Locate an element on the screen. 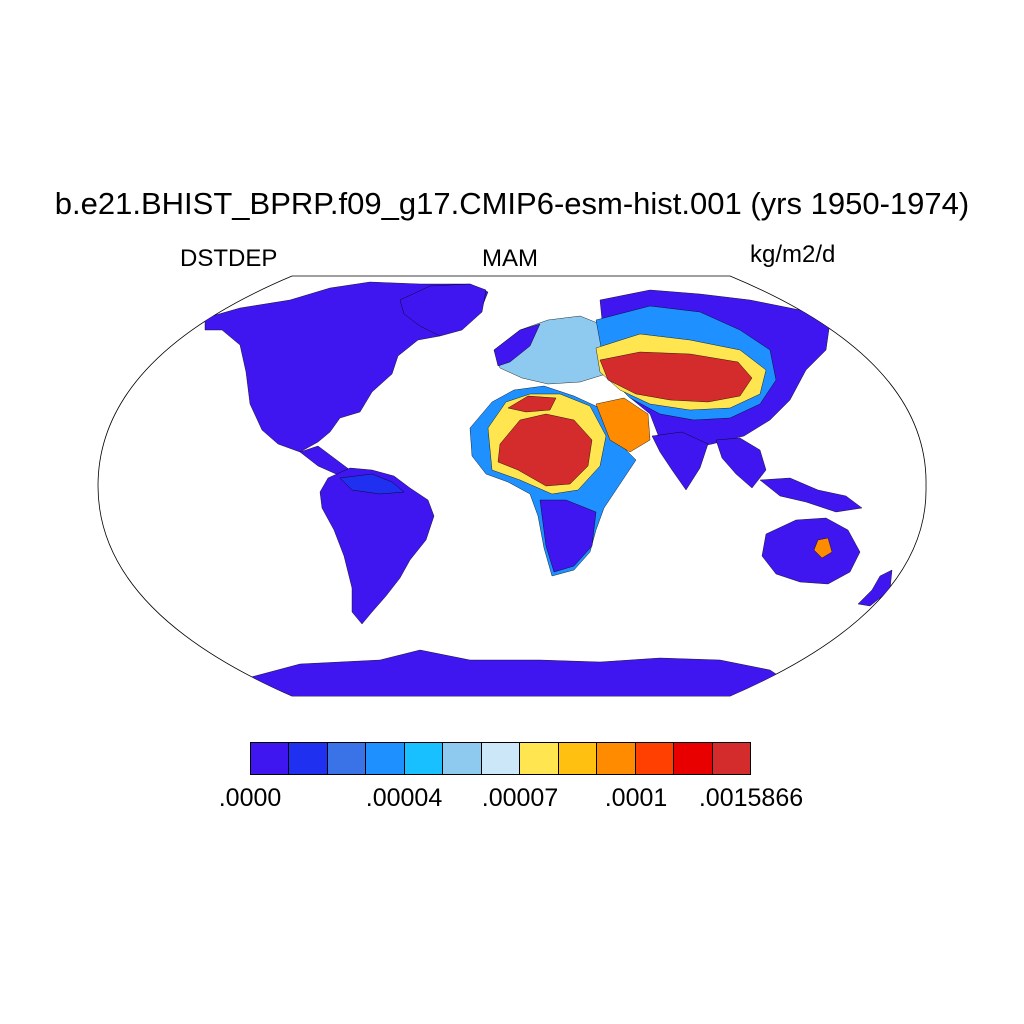 The image size is (1024, 1024). colorbar-label: .0015866 is located at coordinates (751, 798).